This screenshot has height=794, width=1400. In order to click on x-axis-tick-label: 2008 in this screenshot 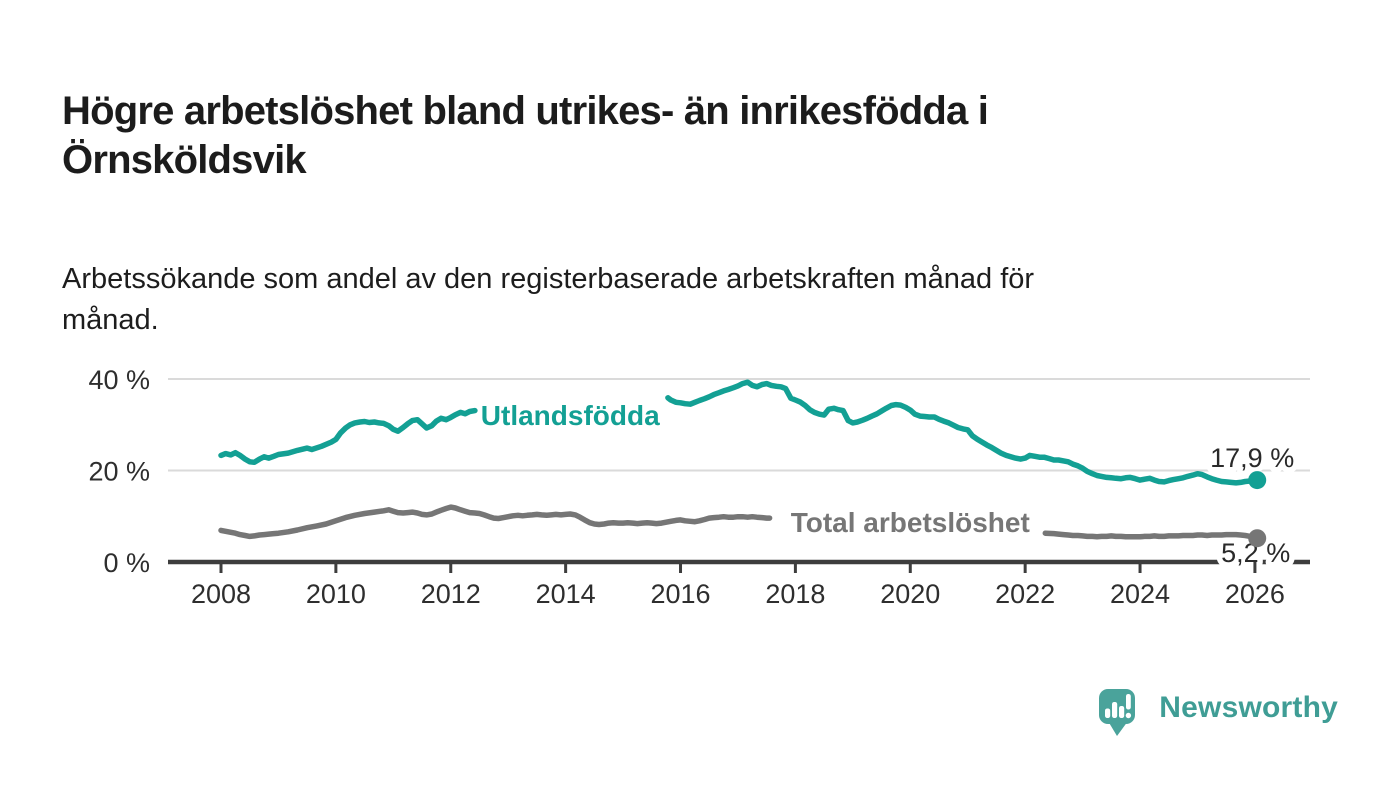, I will do `click(221, 594)`.